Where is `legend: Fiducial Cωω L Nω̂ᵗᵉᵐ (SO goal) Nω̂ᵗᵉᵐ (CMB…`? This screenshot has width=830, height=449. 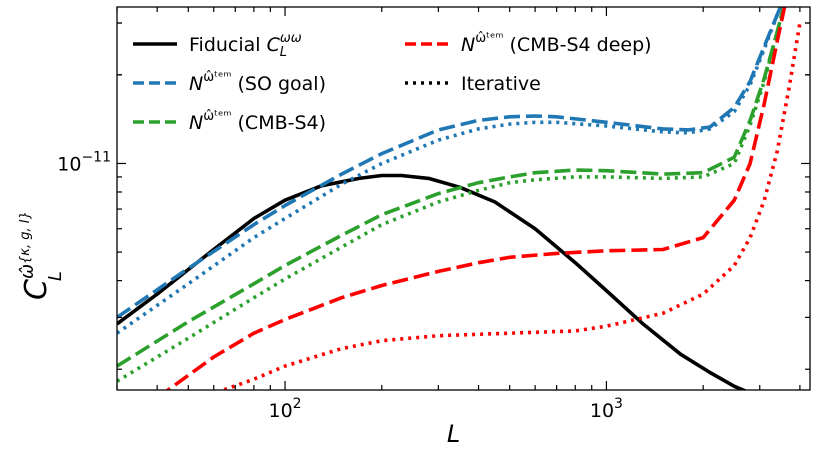
legend: Fiducial Cωω L Nω̂ᵗᵉᵐ (SO goal) Nω̂ᵗᵉᵐ (CMB… is located at coordinates (392, 82).